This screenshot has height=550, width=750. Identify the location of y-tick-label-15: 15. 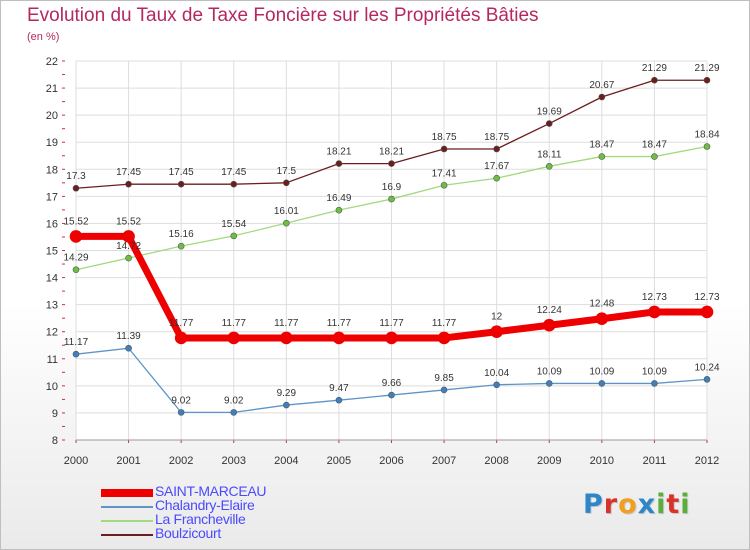
(52, 252).